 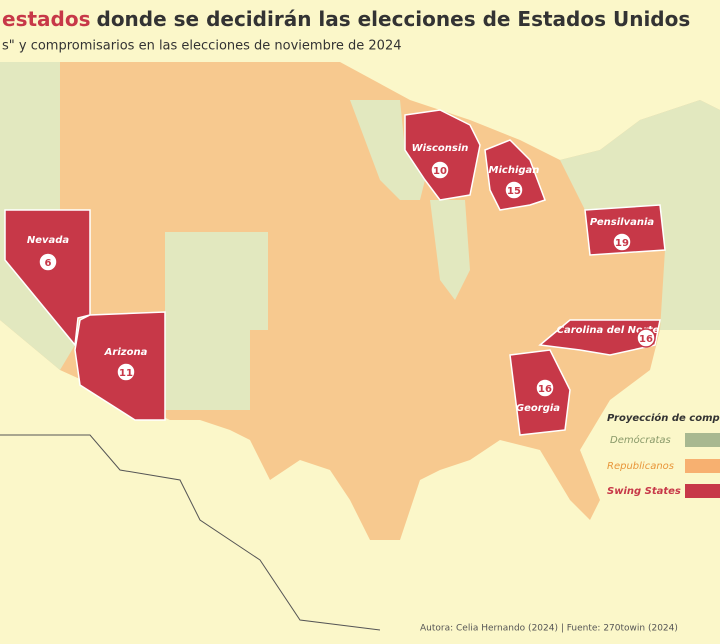 I want to click on state-label: Wisconsin, so click(x=440, y=148).